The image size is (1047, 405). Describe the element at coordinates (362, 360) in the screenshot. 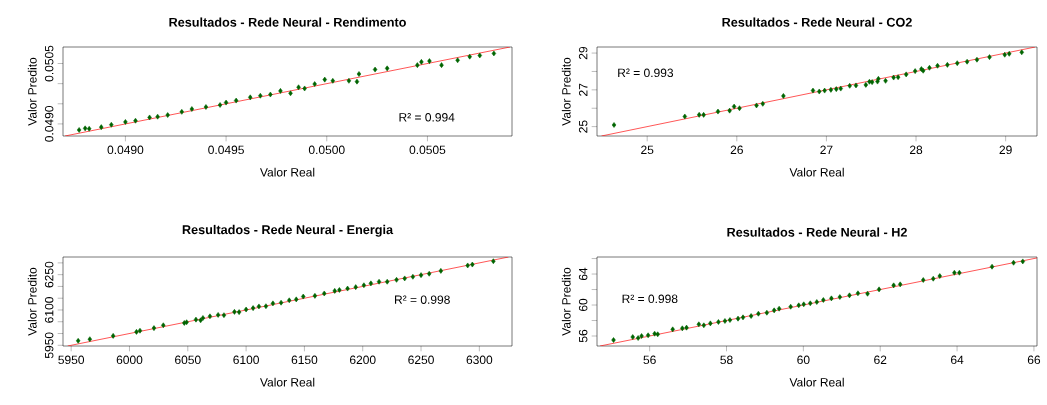

I see `x-tick-label: 6200` at that location.